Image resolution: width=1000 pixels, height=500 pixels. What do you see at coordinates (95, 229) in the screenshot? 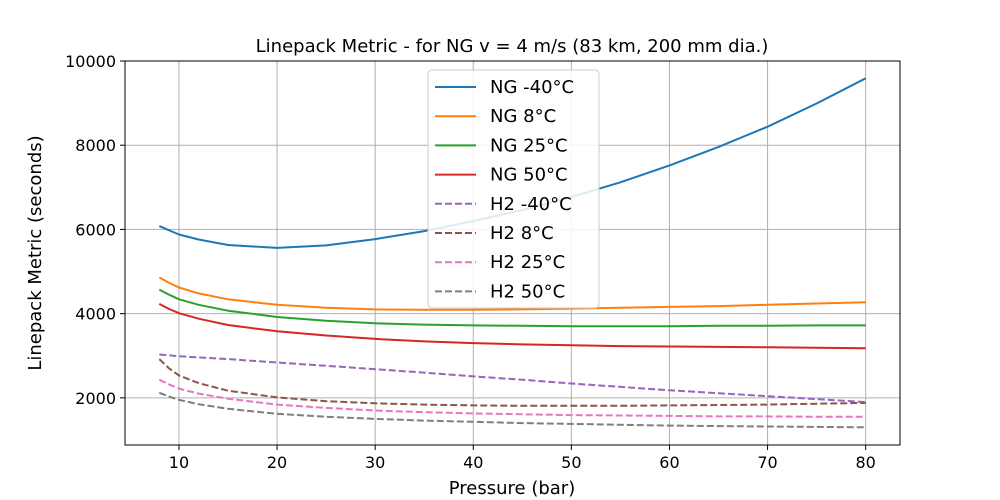
I see `y-tick-label: 6000` at bounding box center [95, 229].